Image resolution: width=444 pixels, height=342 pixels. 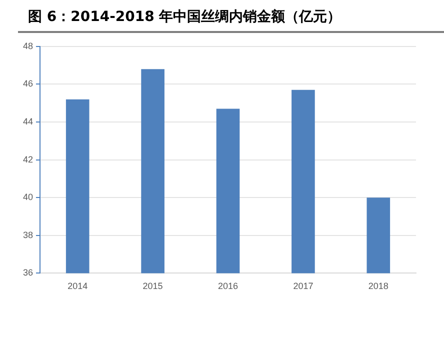 What do you see at coordinates (303, 286) in the screenshot?
I see `x-tick-label: 2017` at bounding box center [303, 286].